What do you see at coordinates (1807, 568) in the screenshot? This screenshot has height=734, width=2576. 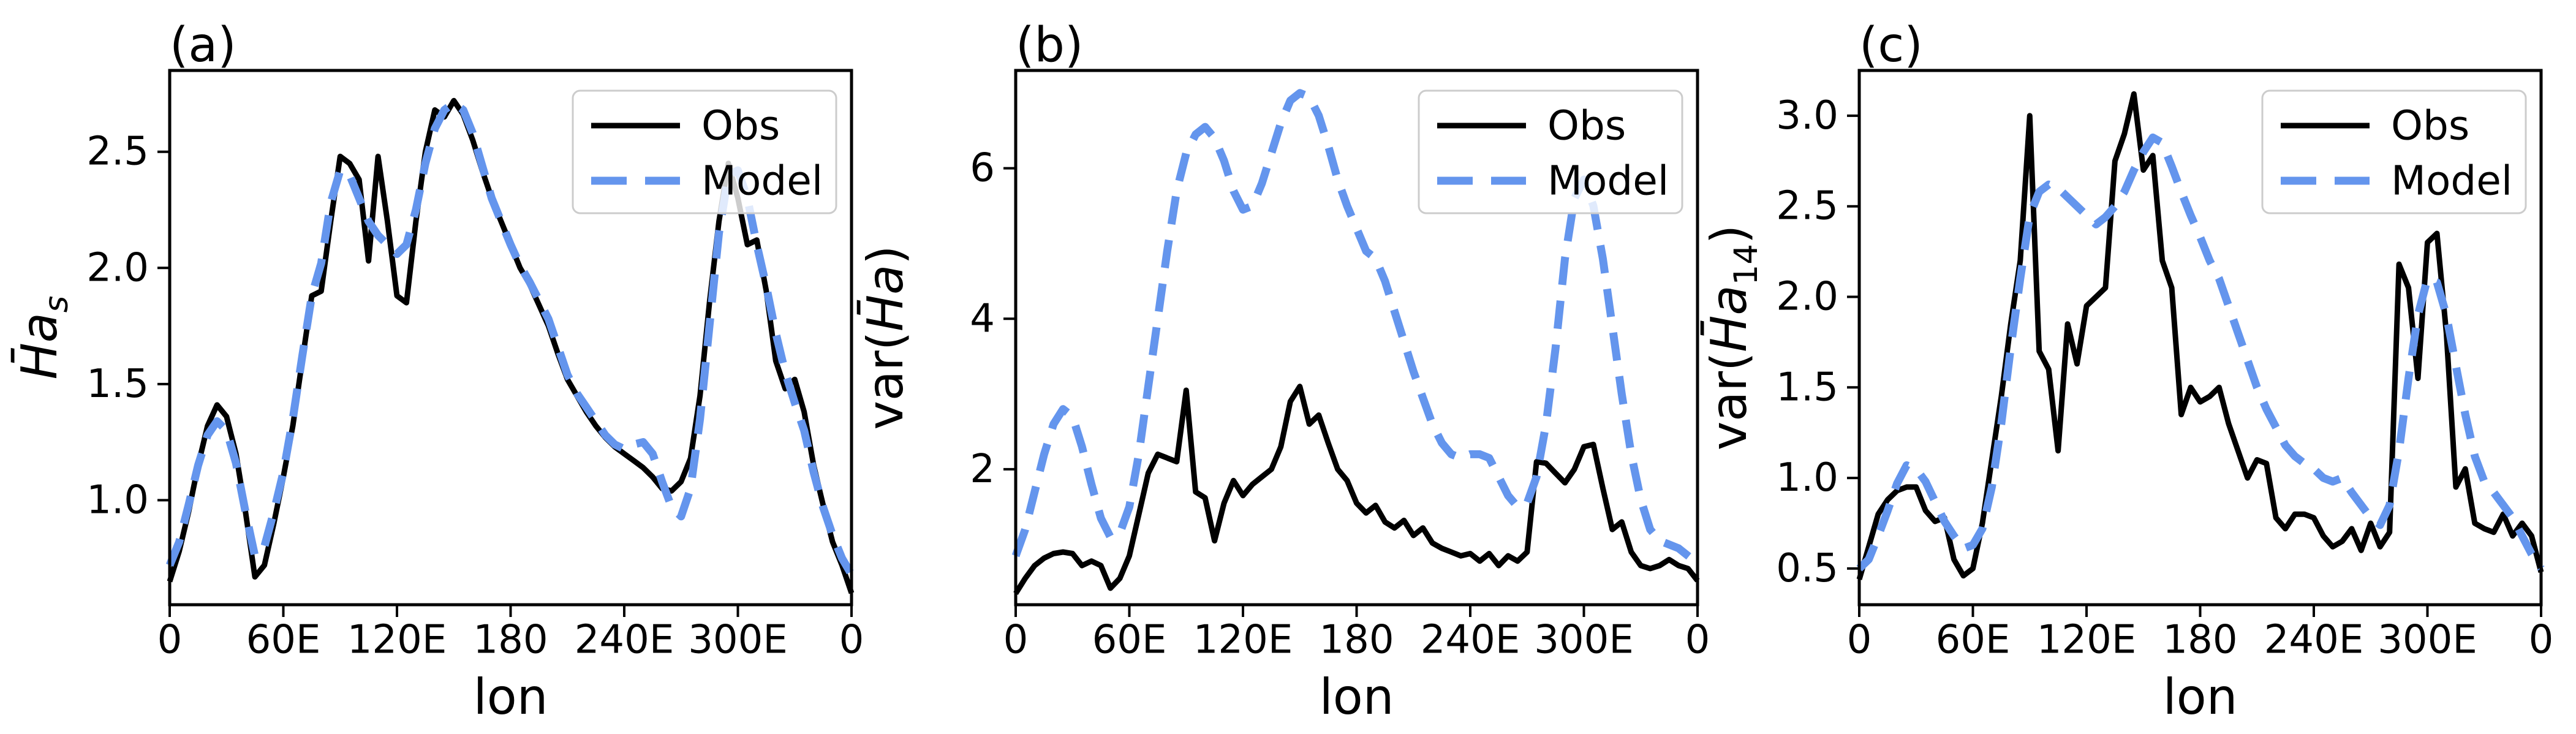 I see `y-tick-label: 0.5` at bounding box center [1807, 568].